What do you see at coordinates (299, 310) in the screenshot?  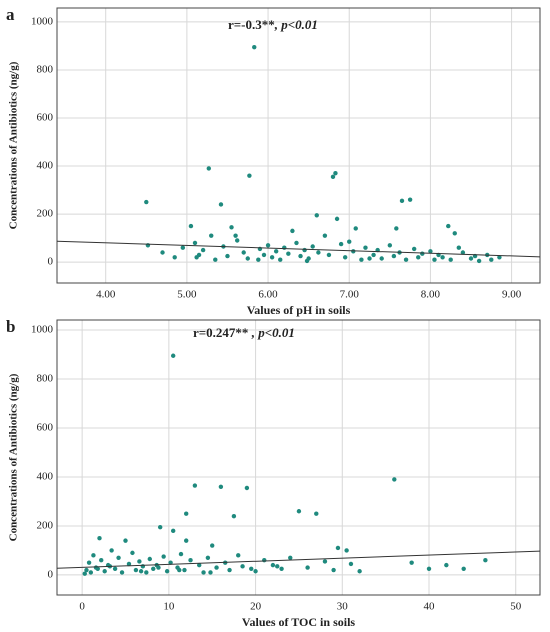 I see `x-axis-label: Values of pH in soils` at bounding box center [299, 310].